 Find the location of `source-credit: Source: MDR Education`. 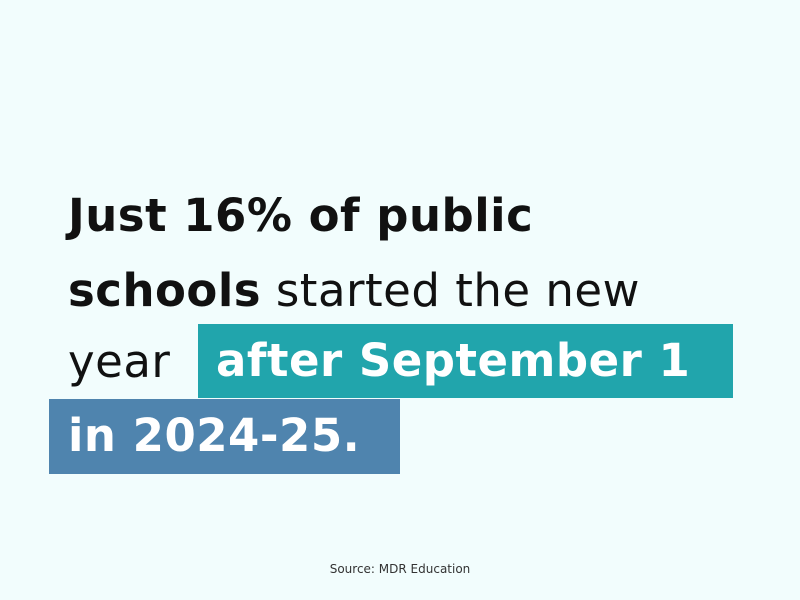

source-credit: Source: MDR Education is located at coordinates (400, 569).